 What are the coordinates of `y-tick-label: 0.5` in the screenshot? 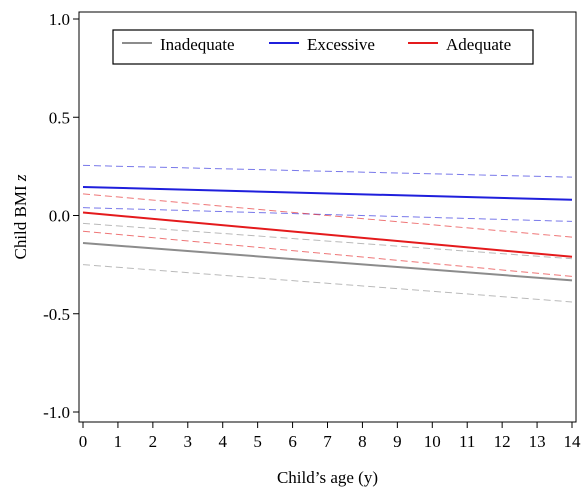 It's located at (59, 117).